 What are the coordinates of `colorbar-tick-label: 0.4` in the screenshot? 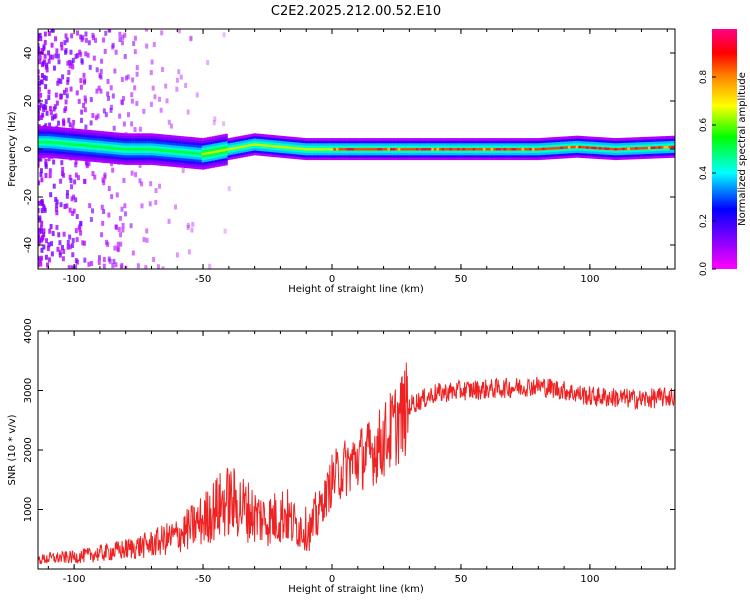 It's located at (704, 173).